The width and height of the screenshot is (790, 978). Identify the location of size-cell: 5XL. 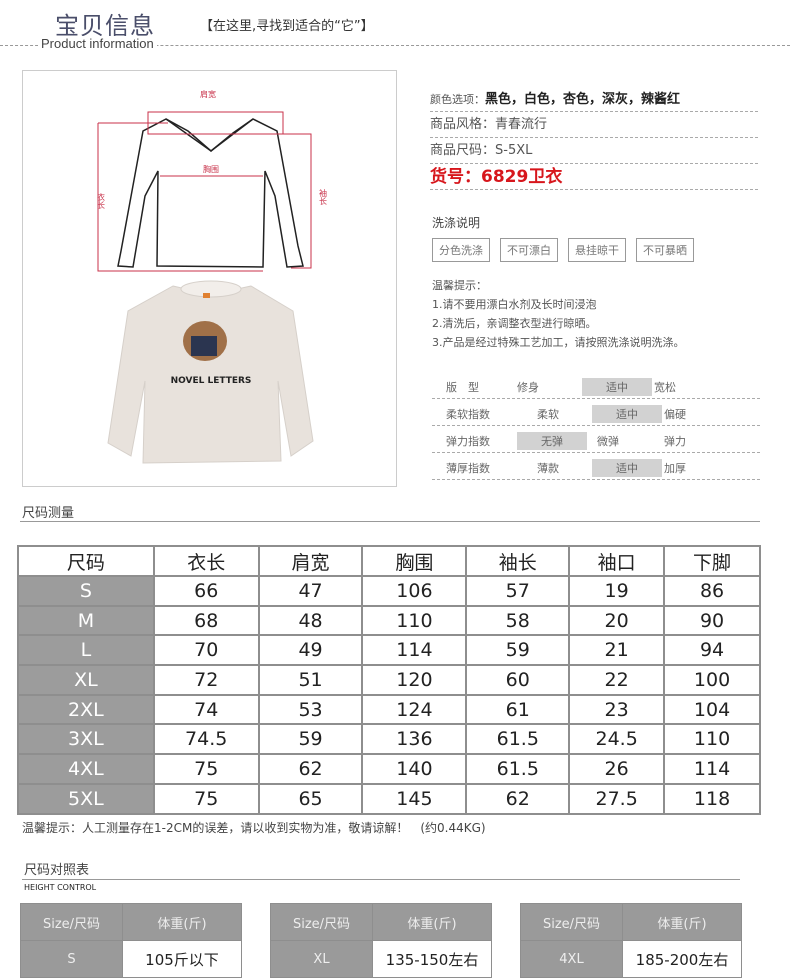
(86, 798).